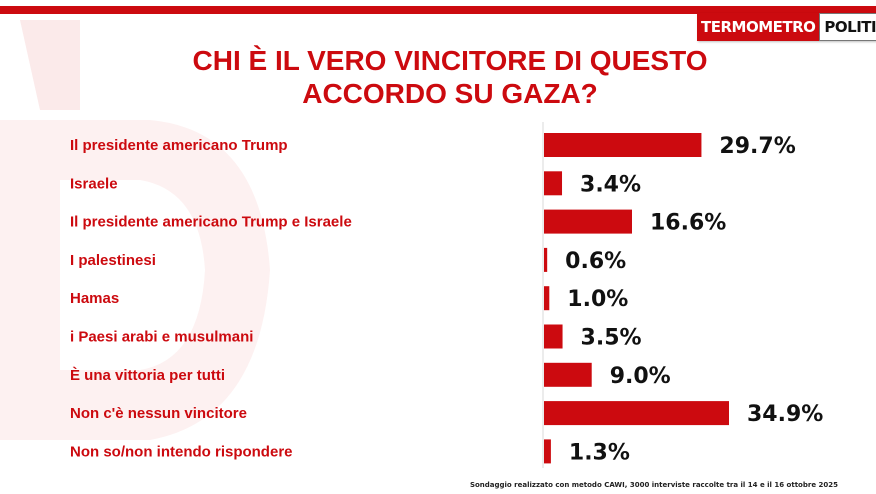 The width and height of the screenshot is (876, 494). What do you see at coordinates (758, 27) in the screenshot?
I see `logo-part-termometro: TERMOMETRO` at bounding box center [758, 27].